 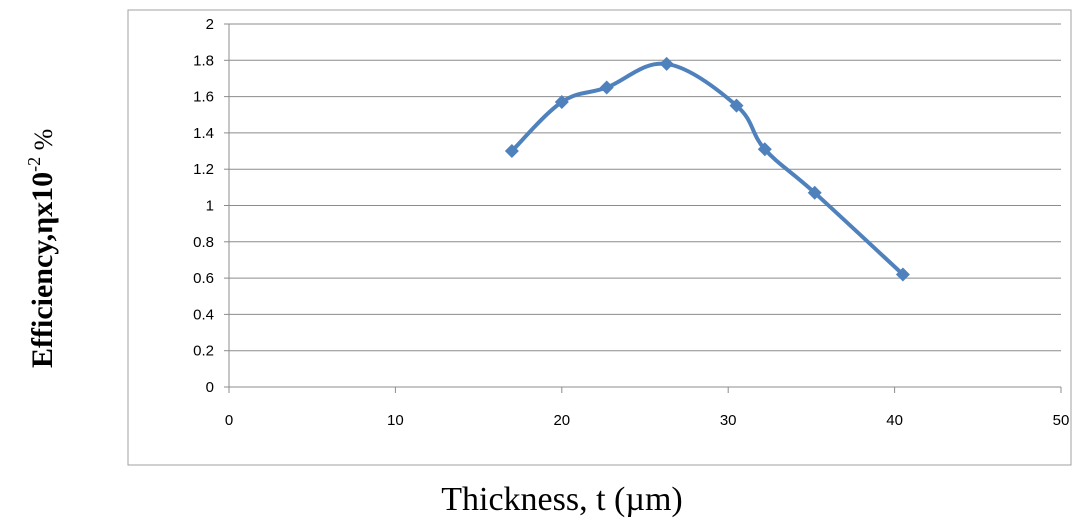 What do you see at coordinates (203, 351) in the screenshot?
I see `y-tick-label: 0.2` at bounding box center [203, 351].